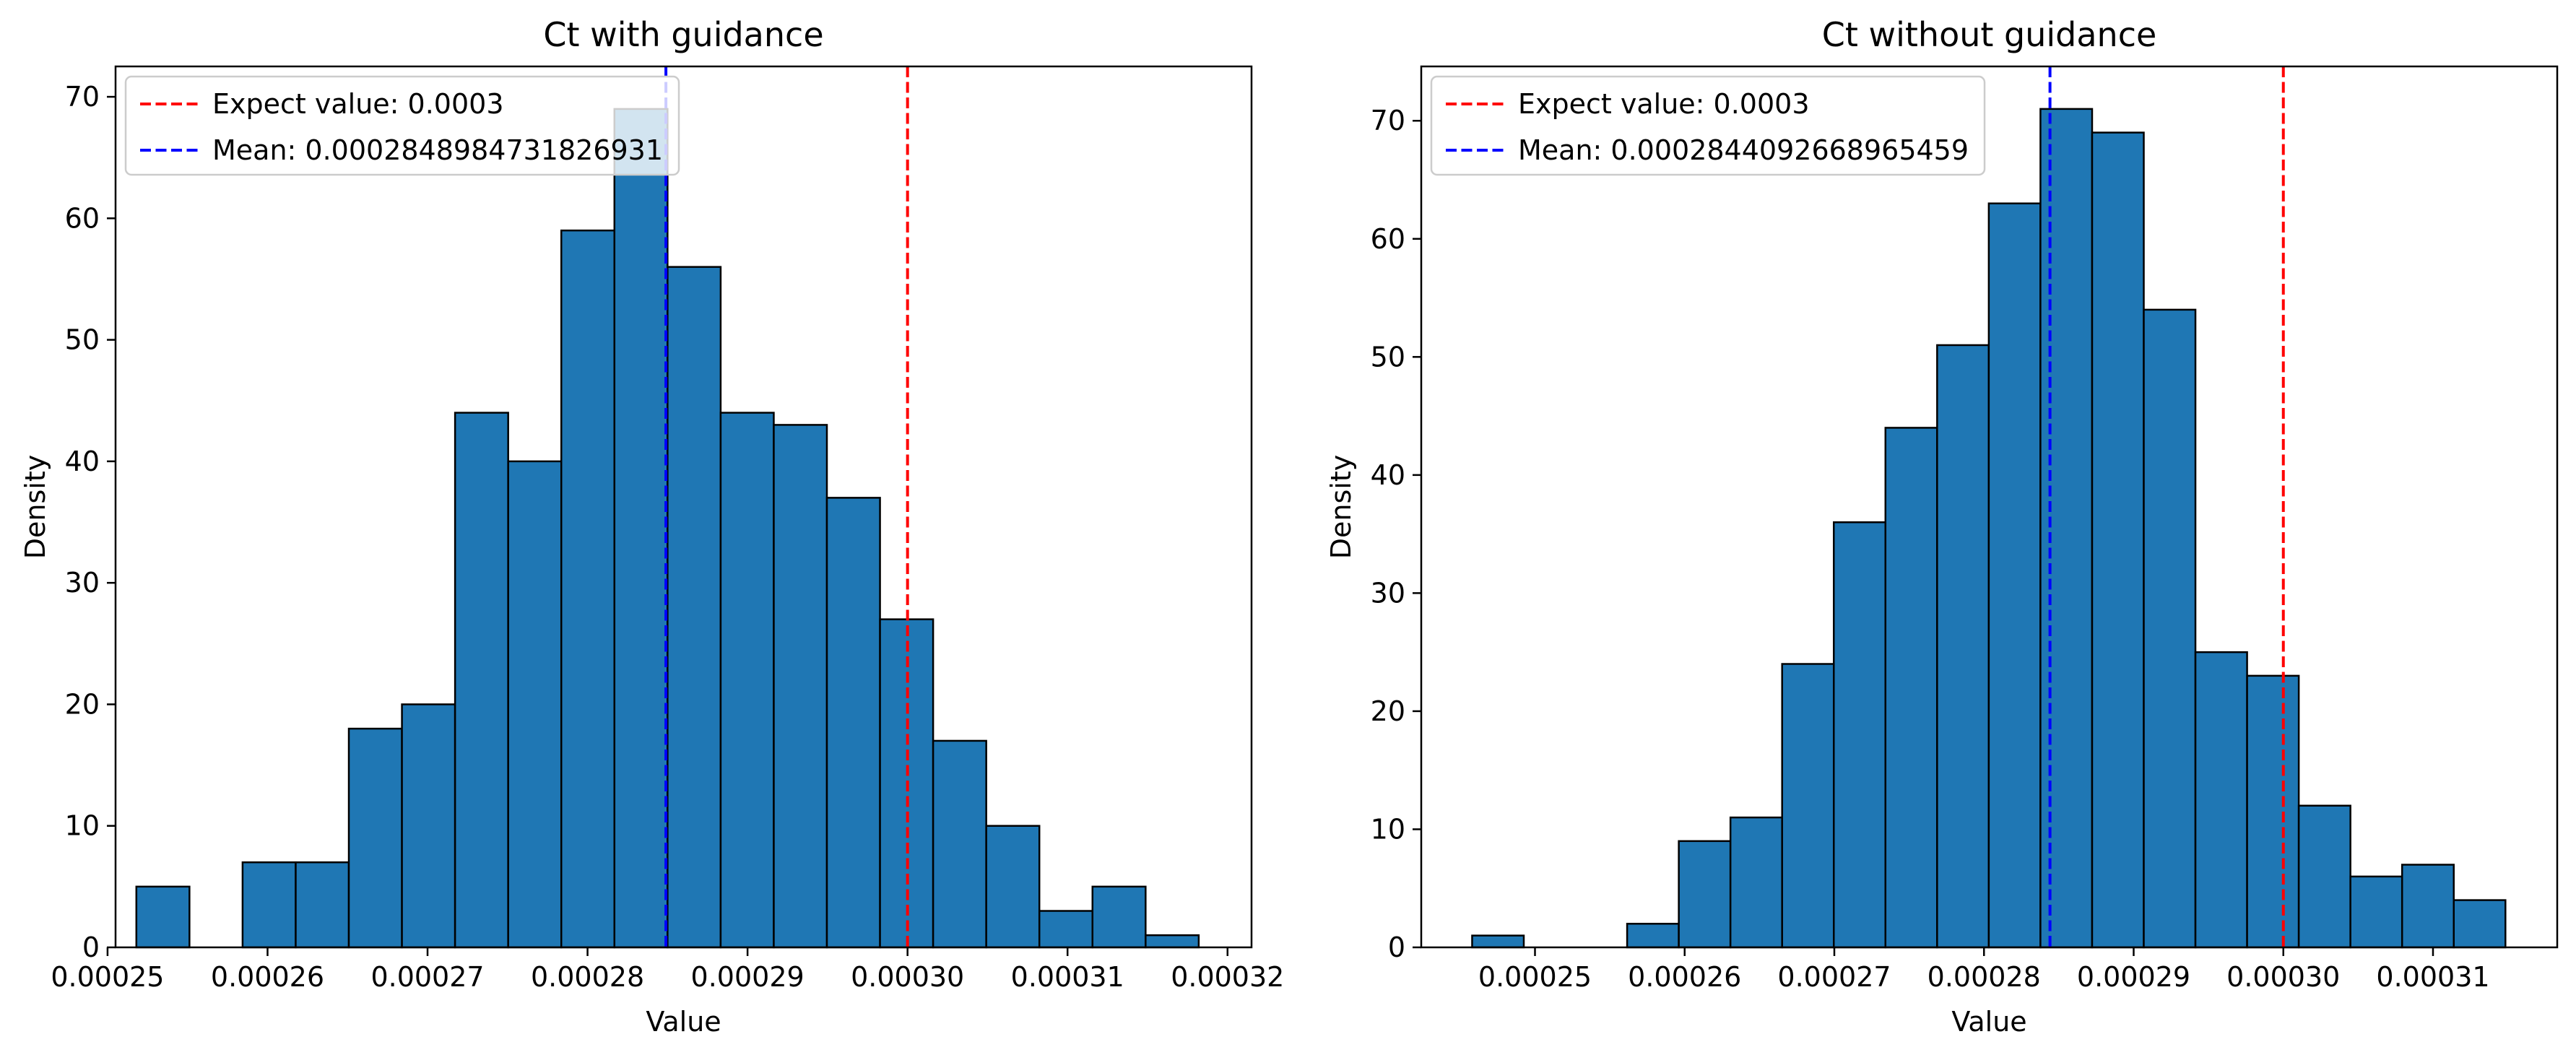 The image size is (2576, 1060). What do you see at coordinates (683, 34) in the screenshot?
I see `chart-title: Ct with guidance` at bounding box center [683, 34].